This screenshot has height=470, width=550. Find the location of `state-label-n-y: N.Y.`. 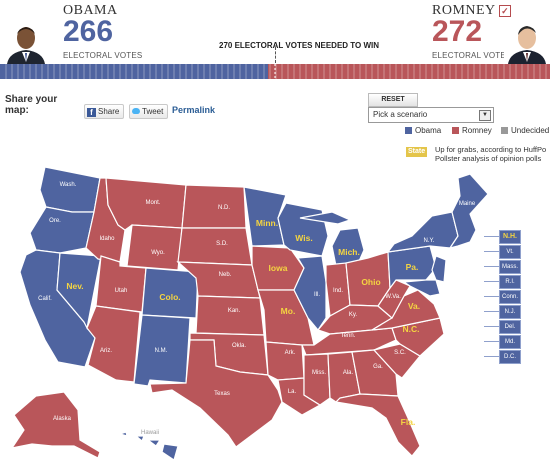

state-label-n-y: N.Y. is located at coordinates (429, 241).